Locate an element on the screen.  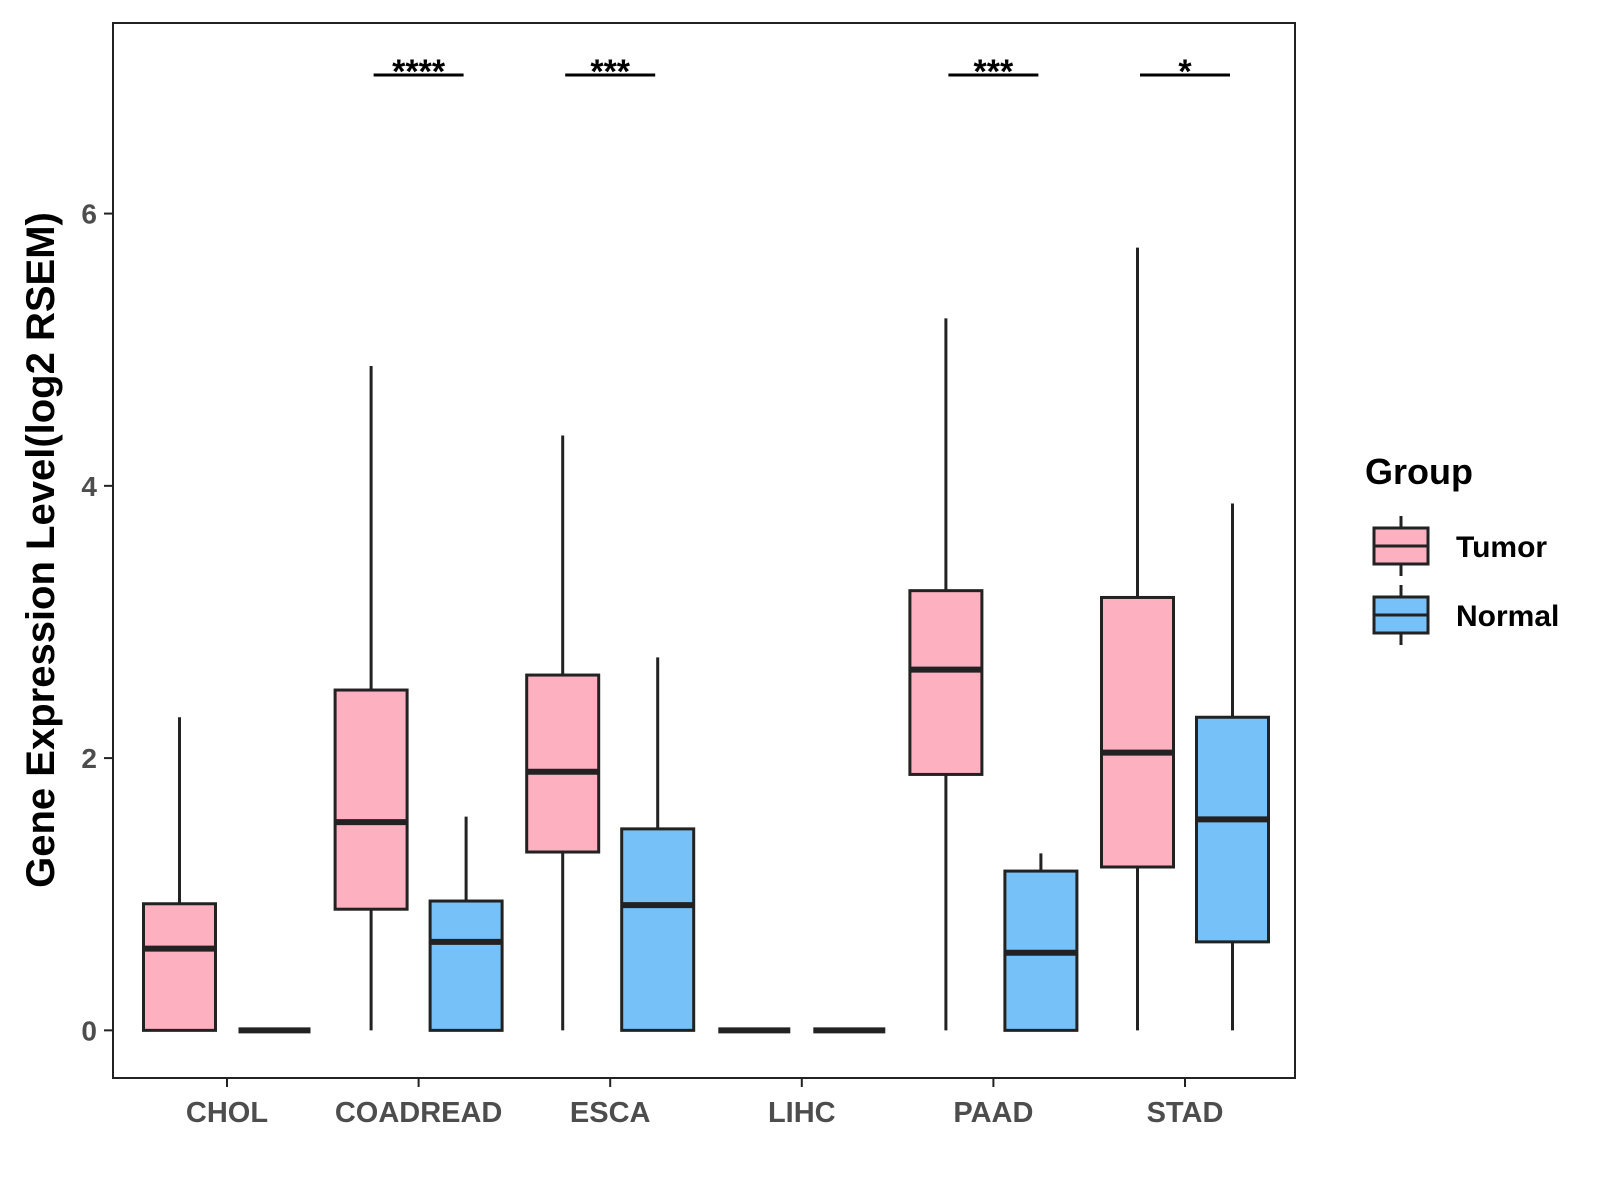
legend-title: Group is located at coordinates (1419, 471).